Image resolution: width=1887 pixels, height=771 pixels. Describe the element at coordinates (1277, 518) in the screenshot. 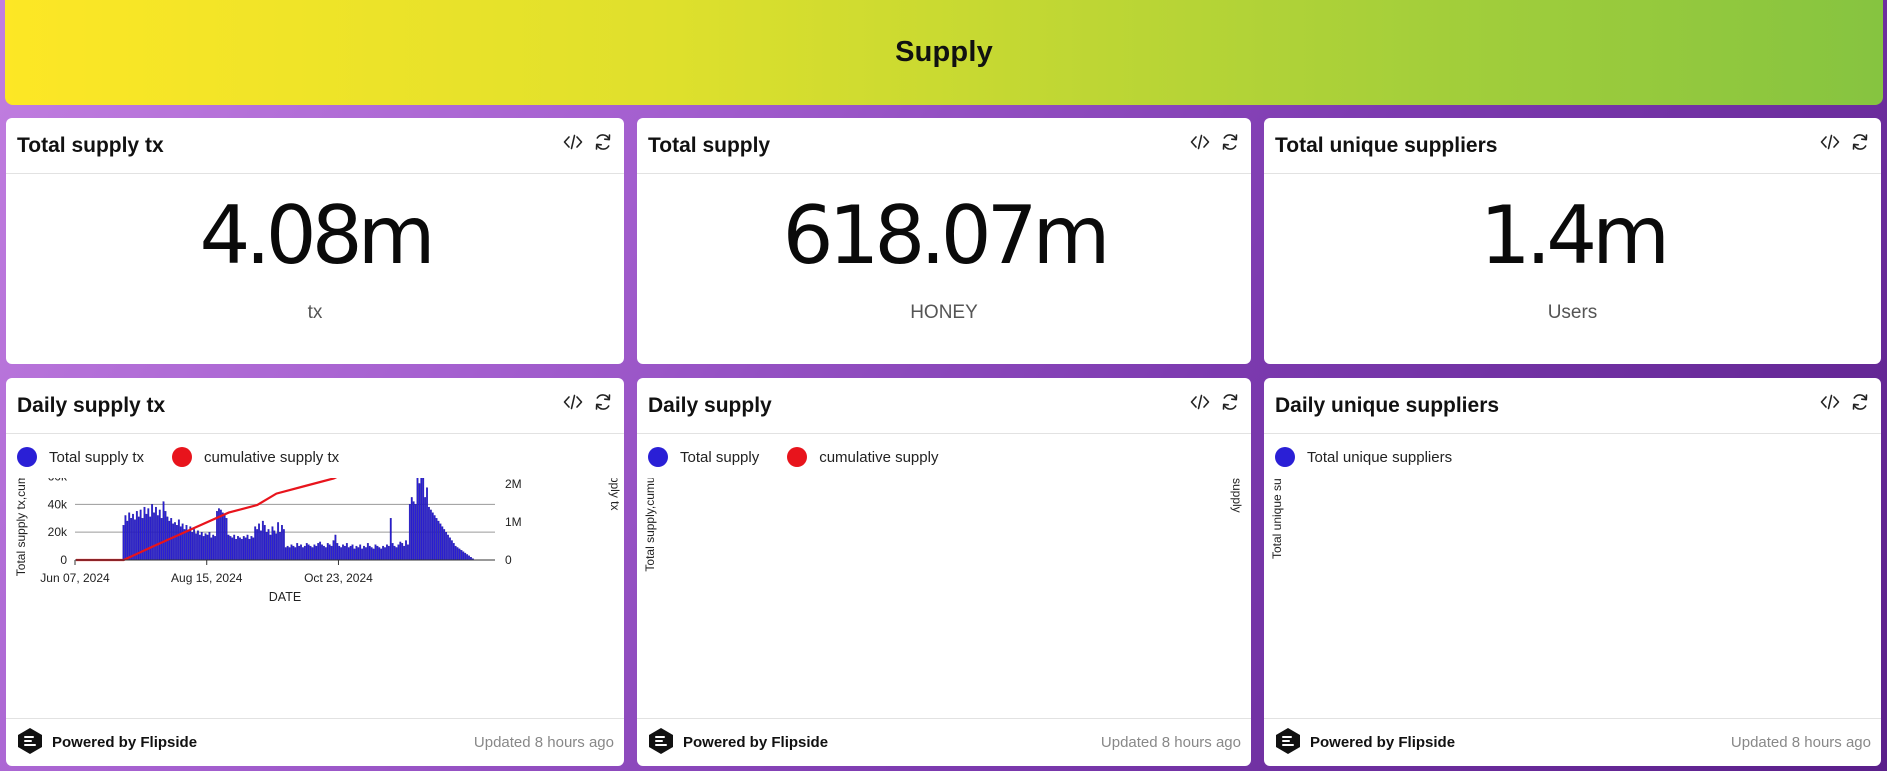

I see `y-axis-label: Total unique suppliers` at that location.